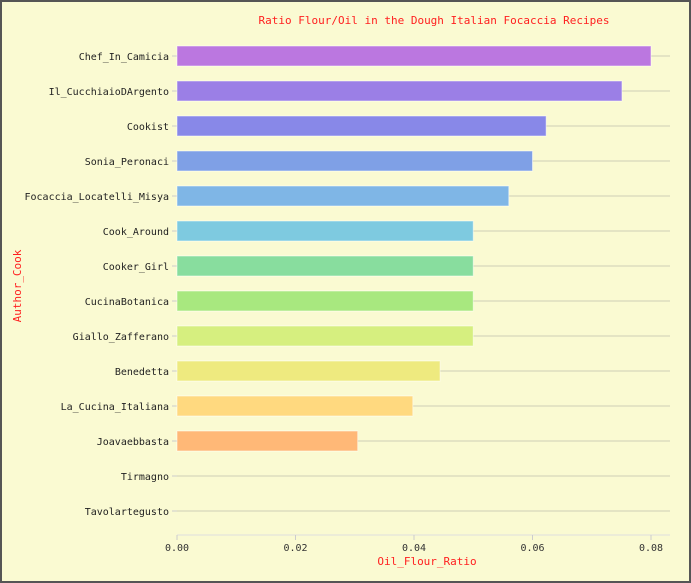 The image size is (691, 583). I want to click on y-tick-label: Tavolartegusto, so click(127, 512).